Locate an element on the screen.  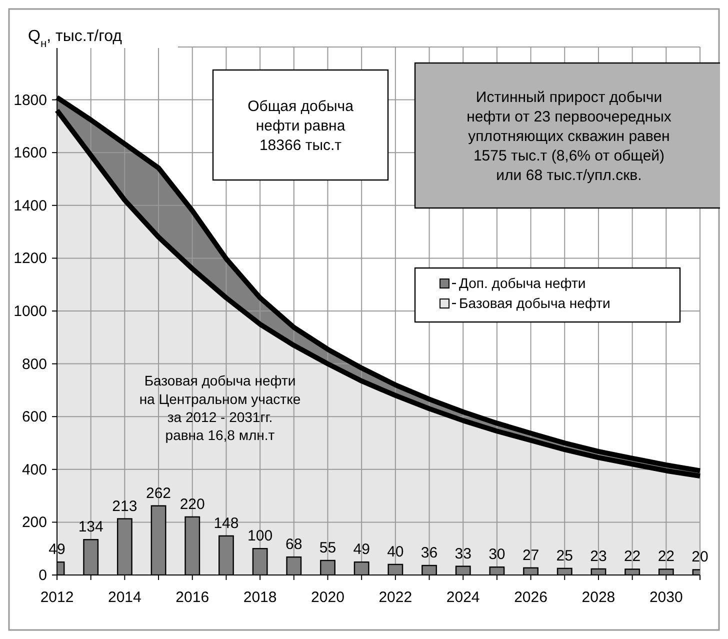
x-tick-label: 2026 is located at coordinates (531, 597).